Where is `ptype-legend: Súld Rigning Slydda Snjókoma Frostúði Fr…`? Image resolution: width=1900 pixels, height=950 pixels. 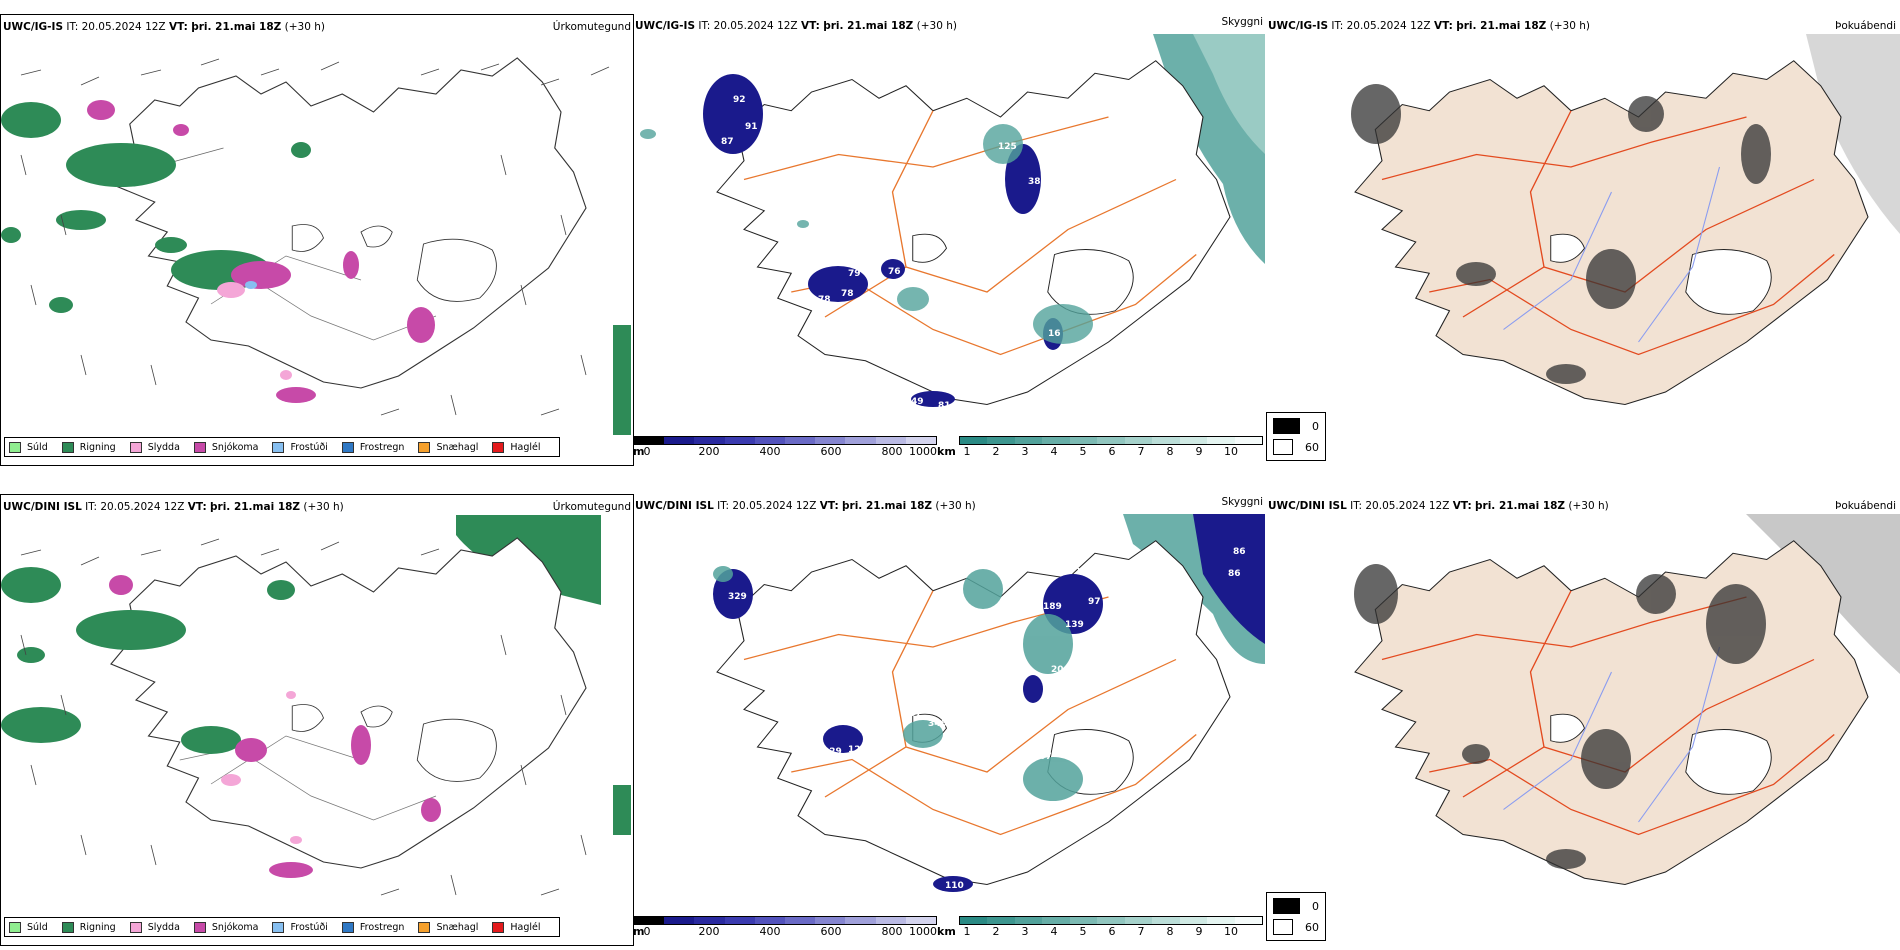
ptype-legend: Súld Rigning Slydda Snjókoma Frostúði Fr… is located at coordinates (282, 447).